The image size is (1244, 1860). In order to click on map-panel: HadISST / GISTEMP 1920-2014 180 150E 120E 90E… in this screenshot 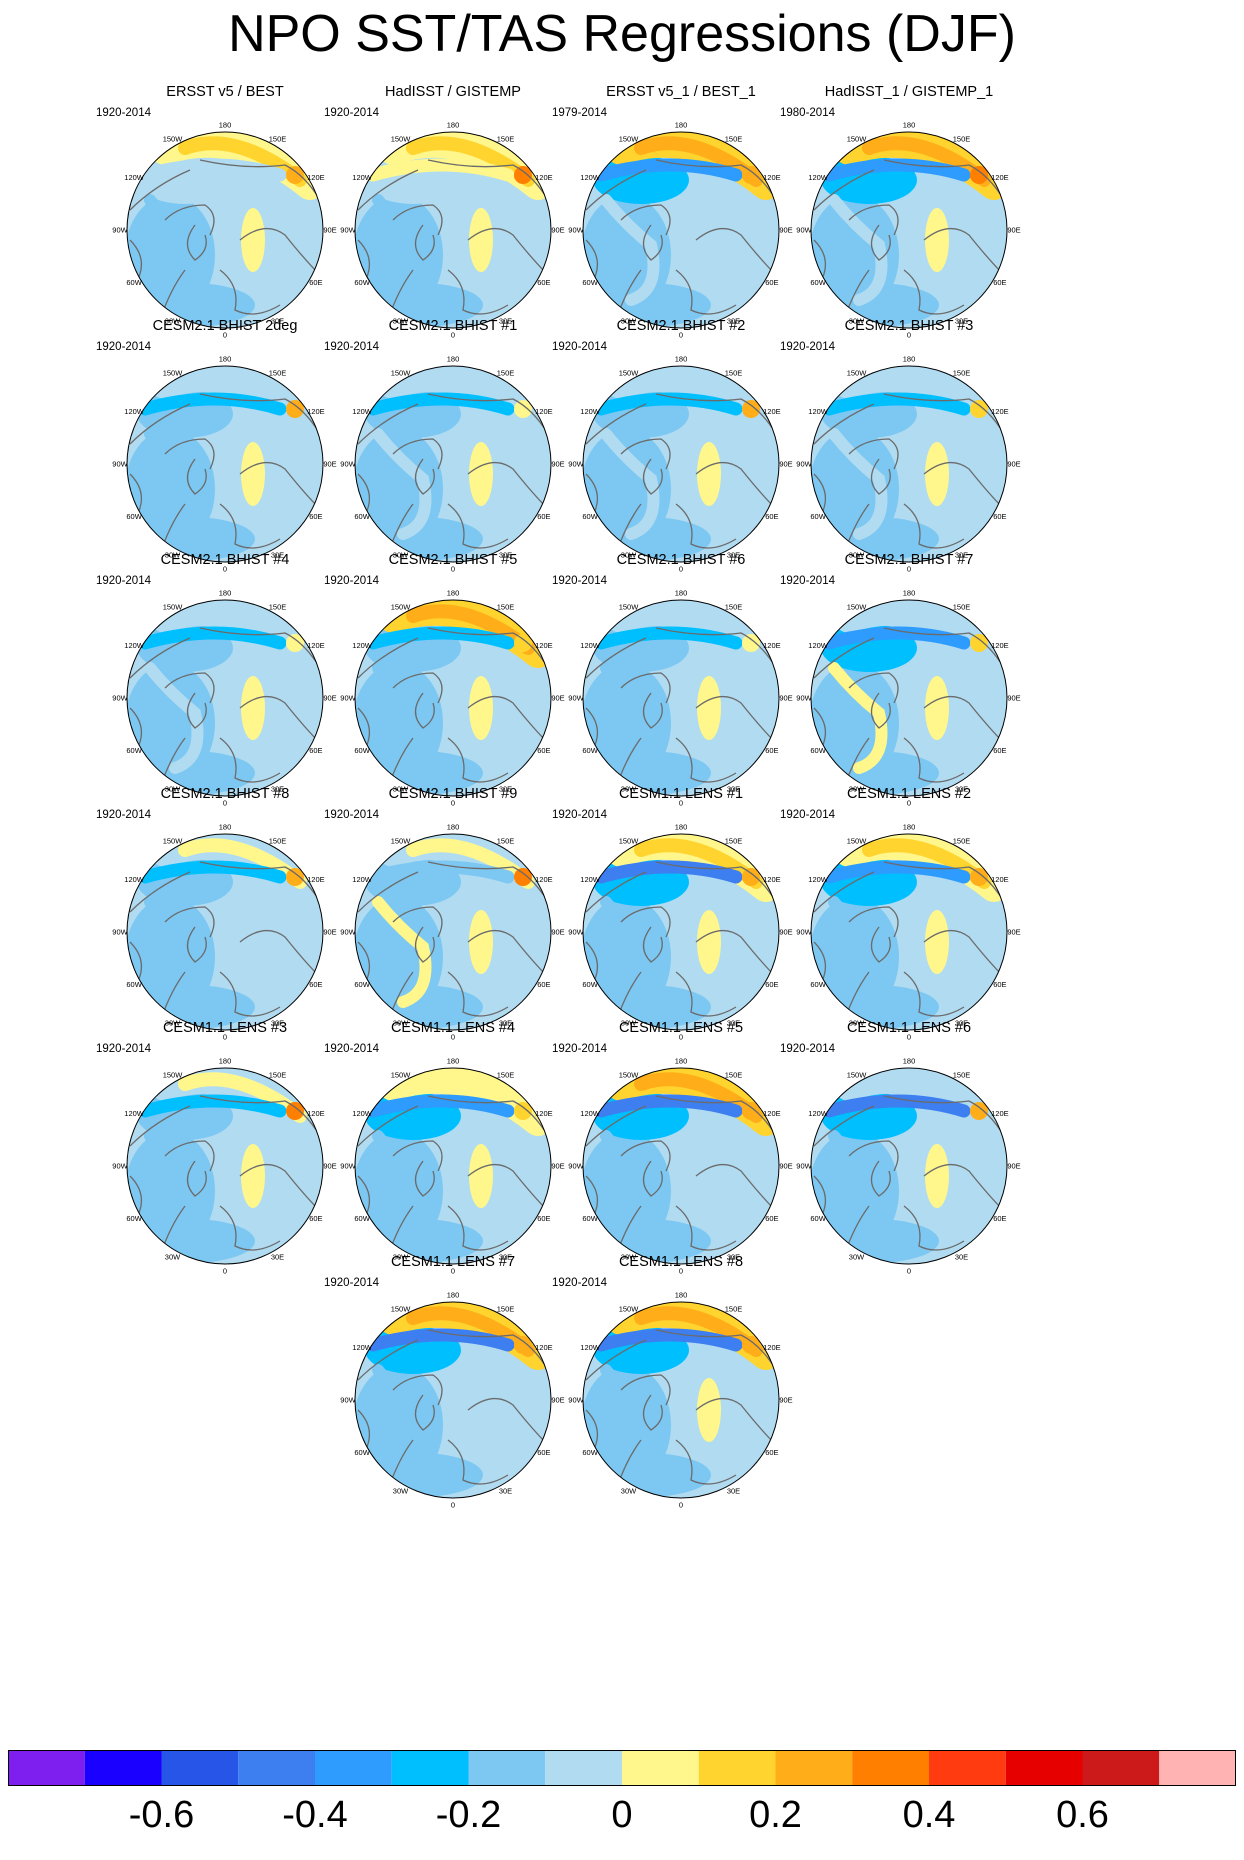, I will do `click(453, 221)`.